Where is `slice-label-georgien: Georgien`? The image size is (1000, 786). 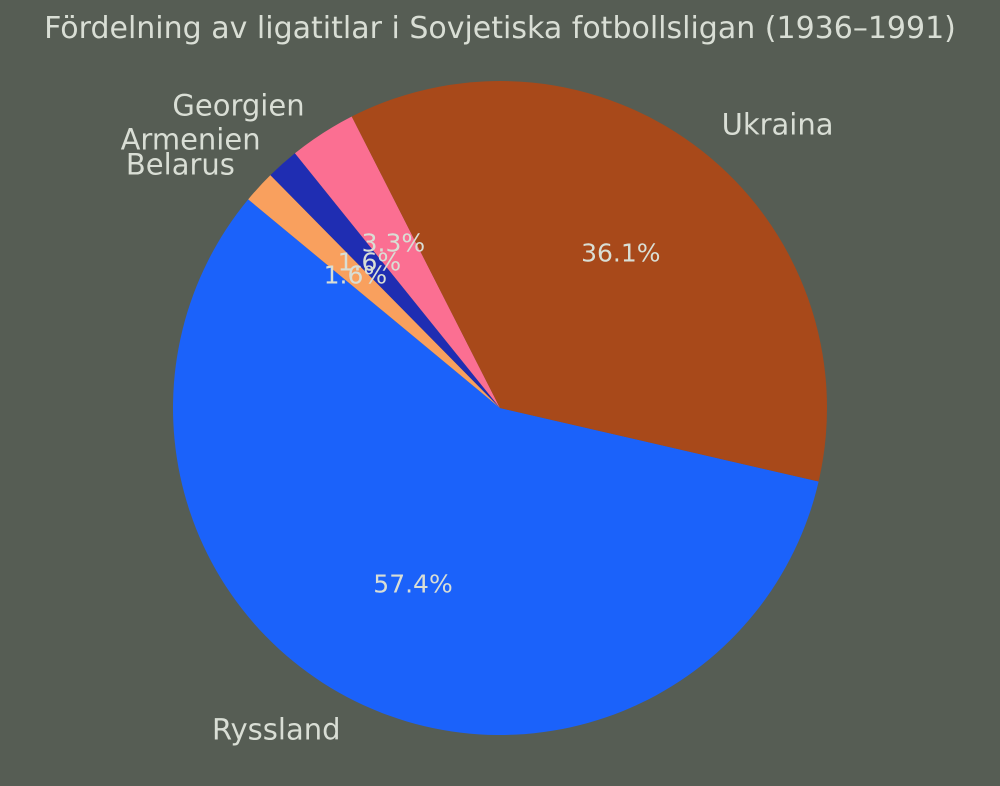 slice-label-georgien: Georgien is located at coordinates (238, 105).